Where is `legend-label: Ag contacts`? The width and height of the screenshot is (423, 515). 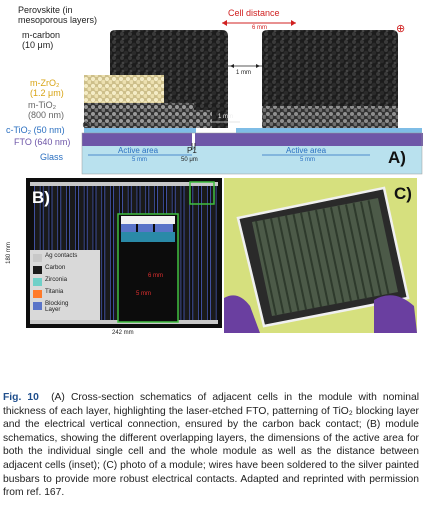 legend-label: Ag contacts is located at coordinates (61, 255).